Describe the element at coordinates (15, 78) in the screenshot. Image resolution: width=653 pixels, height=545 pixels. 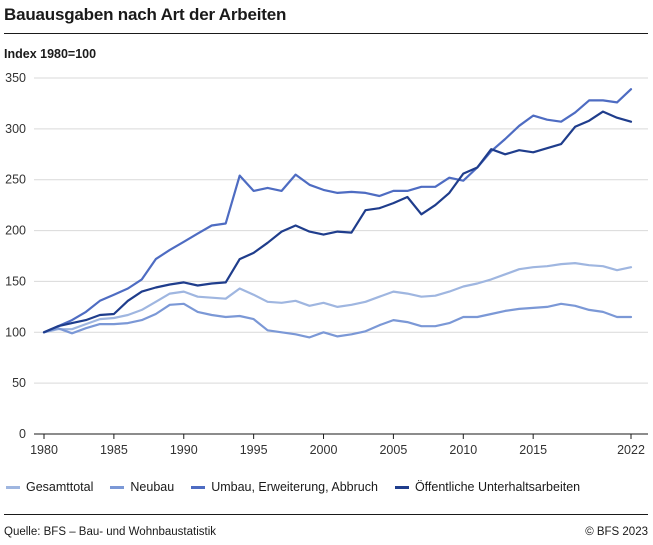
I see `y-tick-label: 350` at that location.